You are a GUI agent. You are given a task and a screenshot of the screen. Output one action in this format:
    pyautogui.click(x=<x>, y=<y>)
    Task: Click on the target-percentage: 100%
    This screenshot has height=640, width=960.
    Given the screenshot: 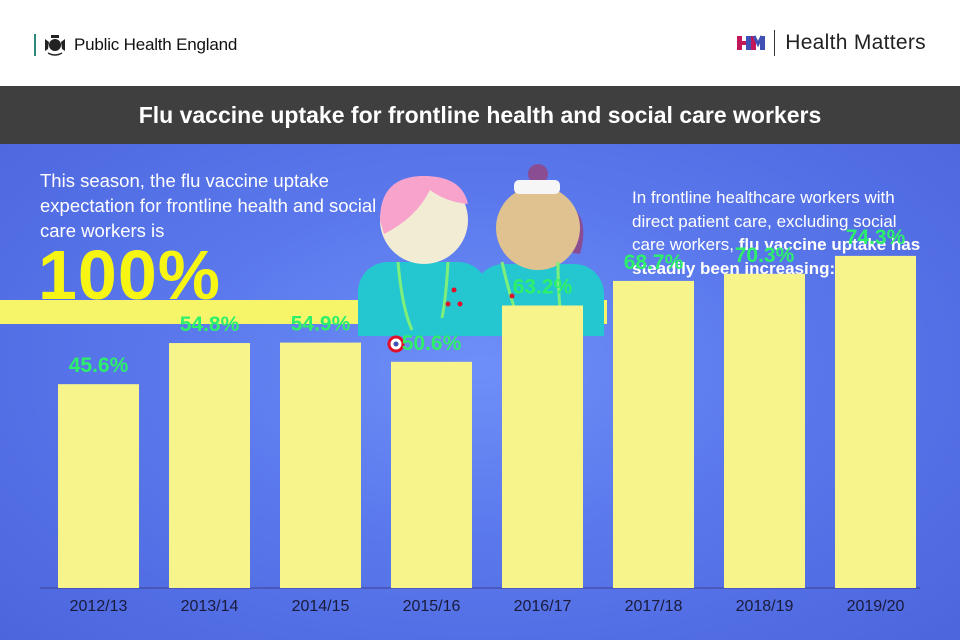 What is the action you would take?
    pyautogui.click(x=130, y=275)
    